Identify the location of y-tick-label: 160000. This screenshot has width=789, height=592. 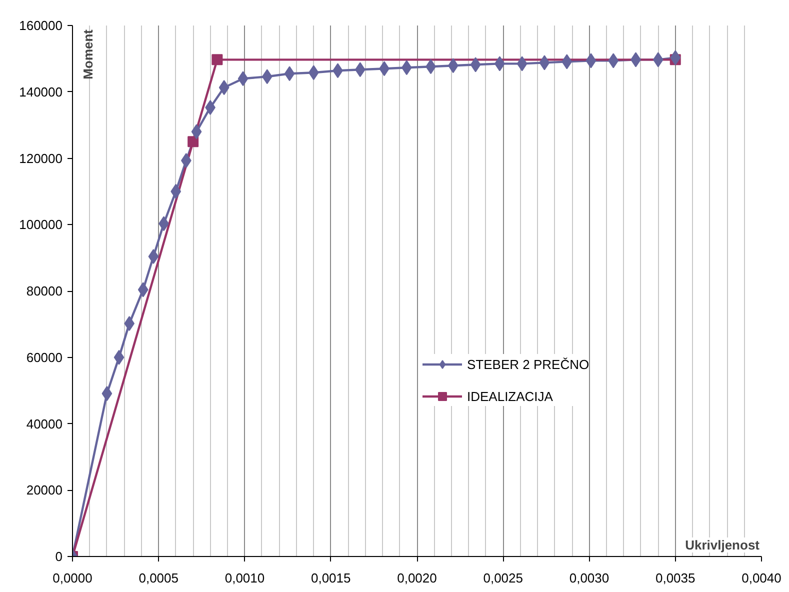
(41, 25).